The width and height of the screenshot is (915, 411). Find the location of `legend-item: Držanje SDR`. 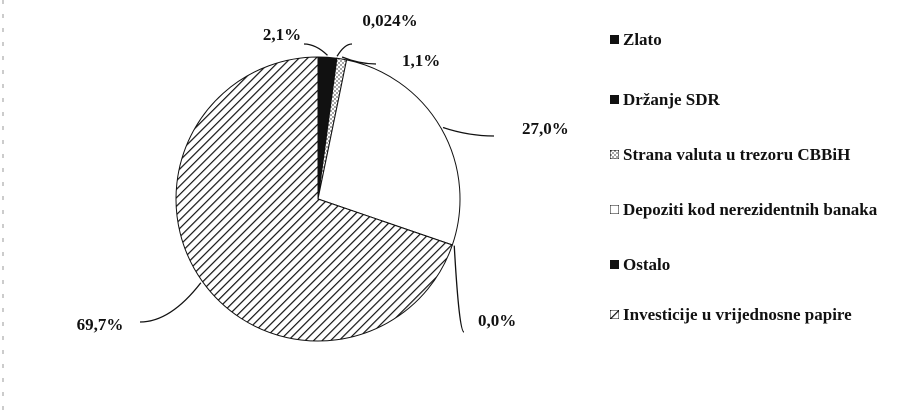

legend-item: Držanje SDR is located at coordinates (665, 100).